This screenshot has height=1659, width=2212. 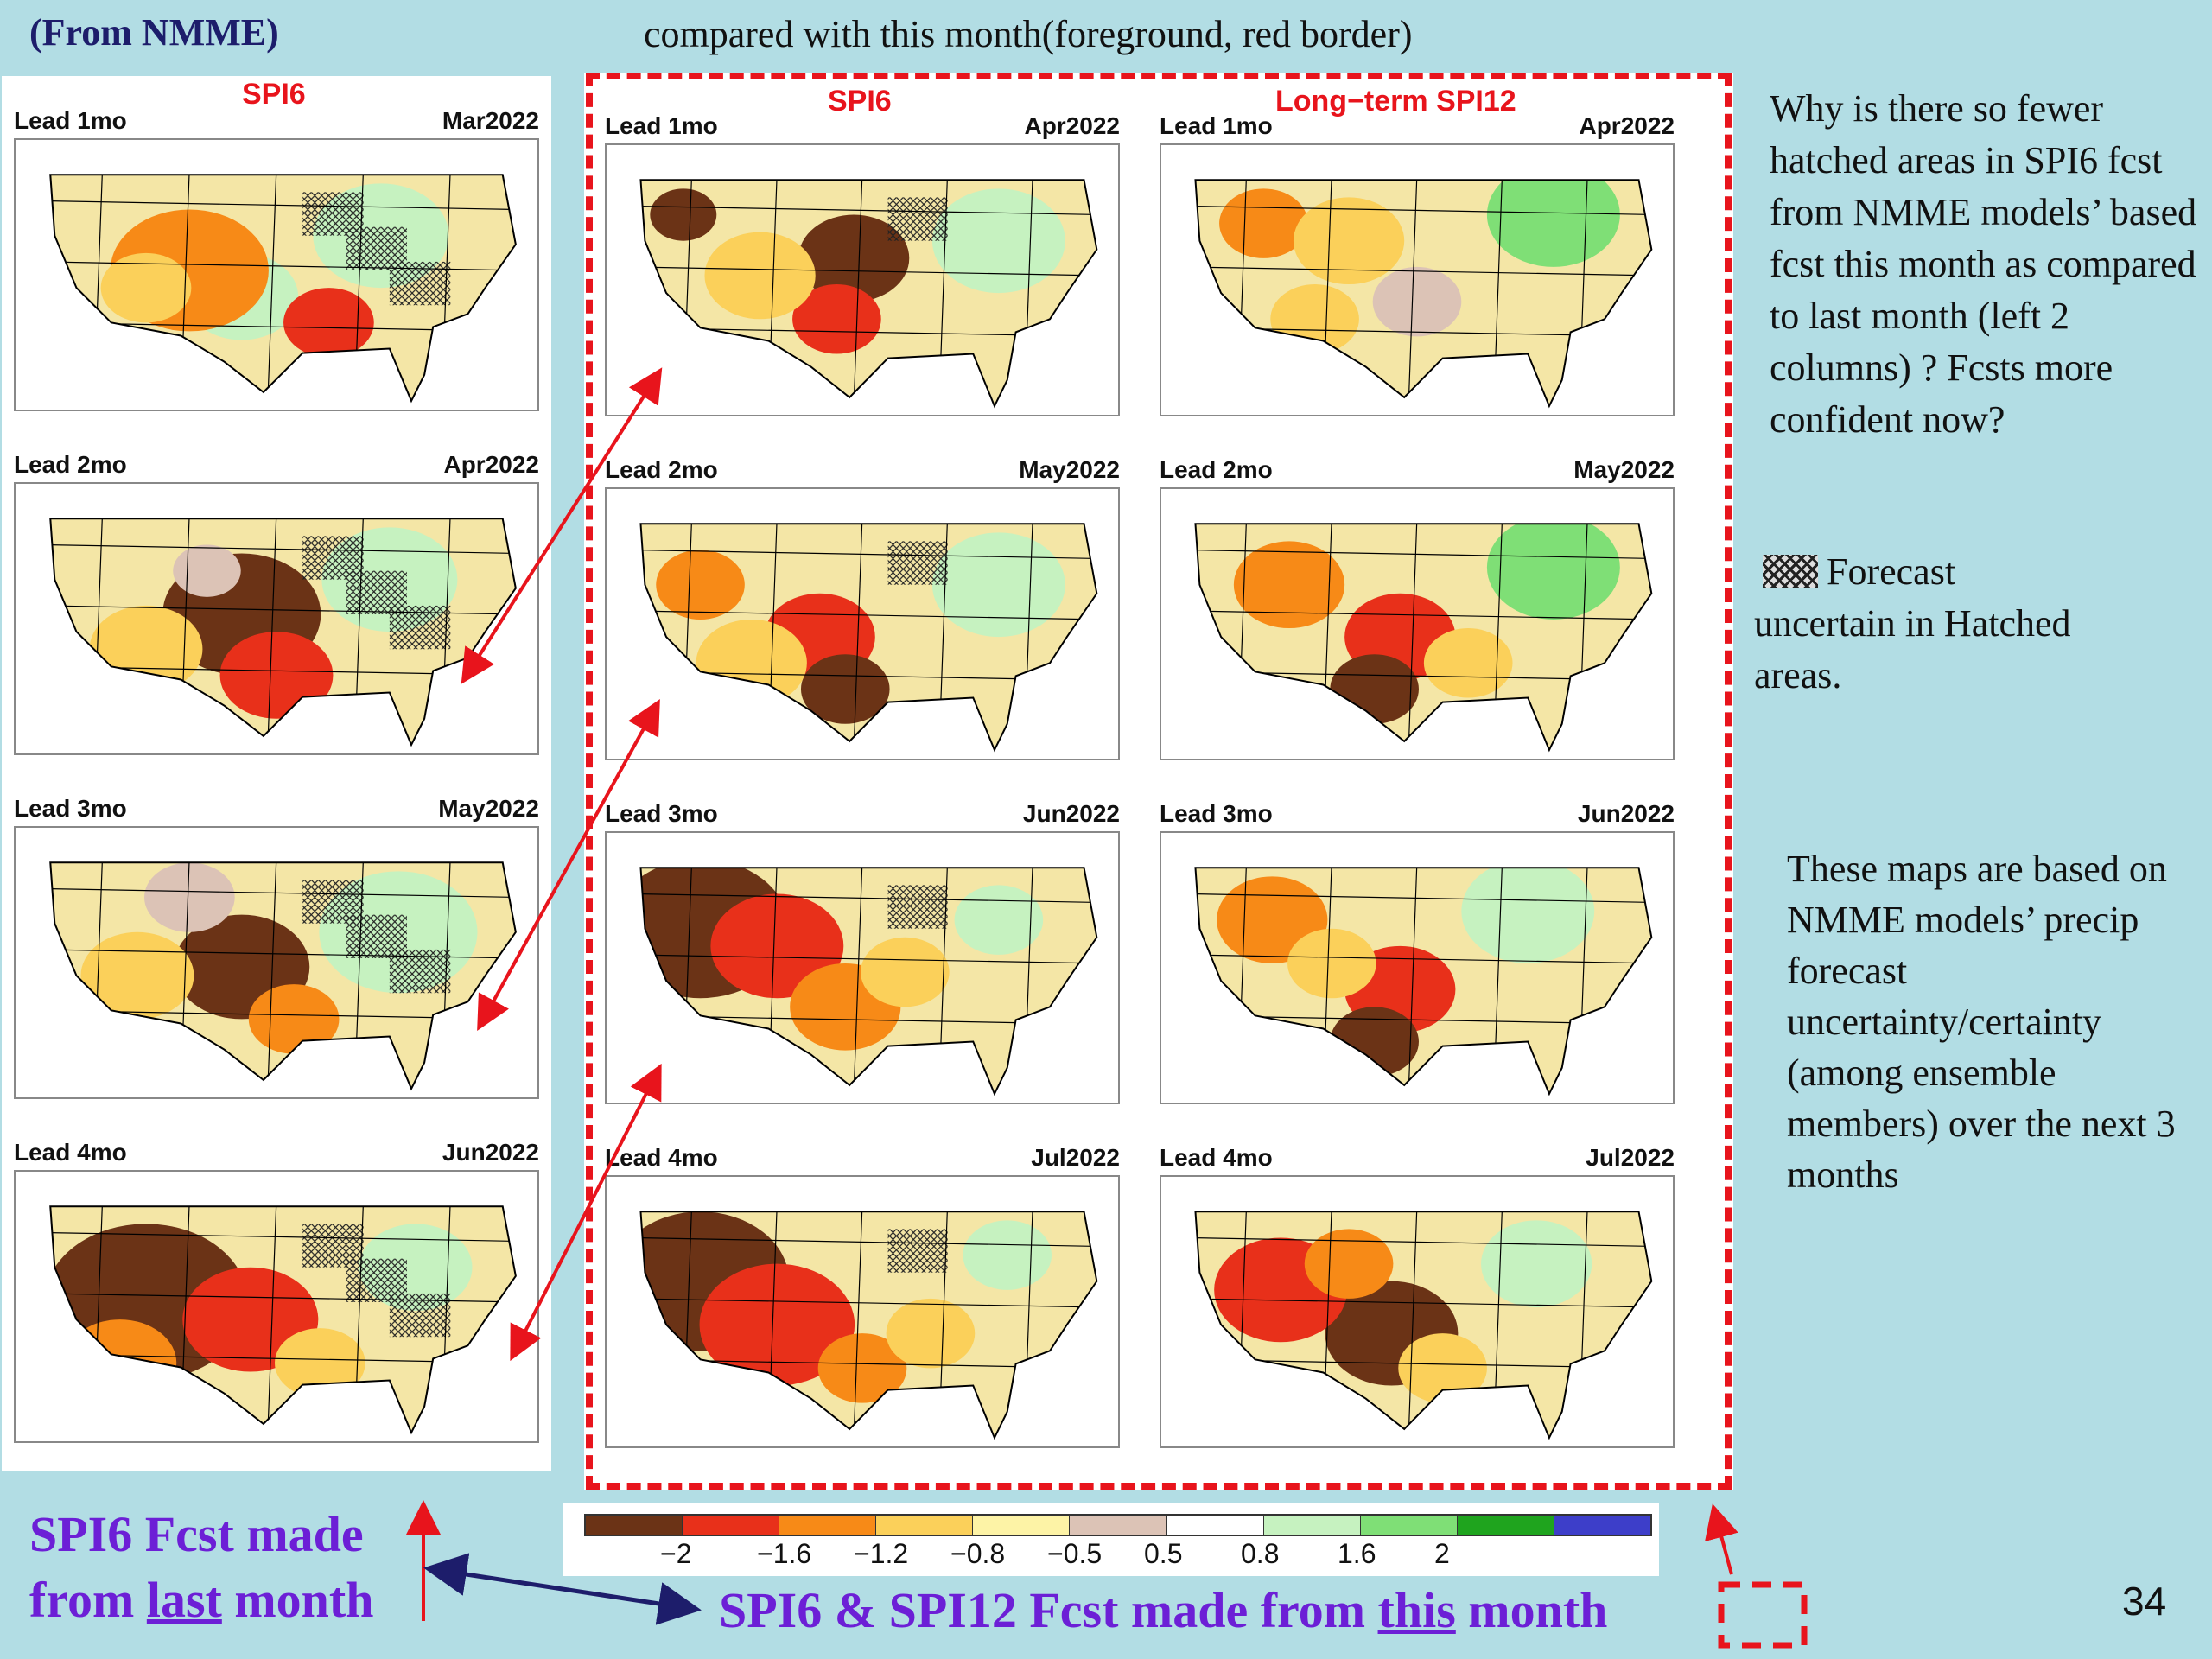 What do you see at coordinates (1912, 623) in the screenshot?
I see `hatch-legend-text: Forecast uncertain in Hatched areas.` at bounding box center [1912, 623].